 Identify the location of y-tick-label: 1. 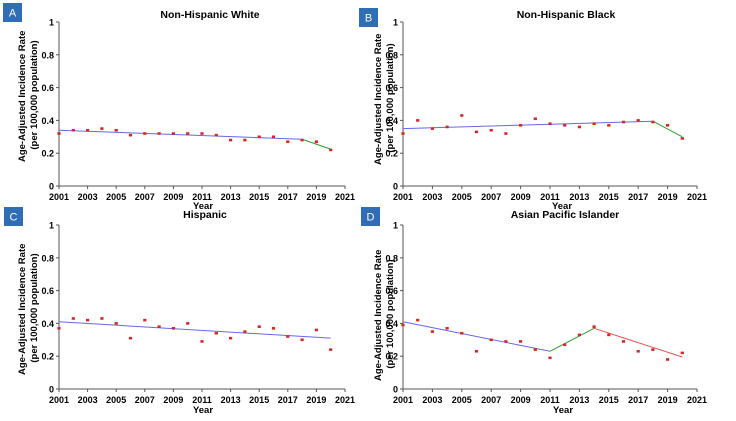
(51, 226).